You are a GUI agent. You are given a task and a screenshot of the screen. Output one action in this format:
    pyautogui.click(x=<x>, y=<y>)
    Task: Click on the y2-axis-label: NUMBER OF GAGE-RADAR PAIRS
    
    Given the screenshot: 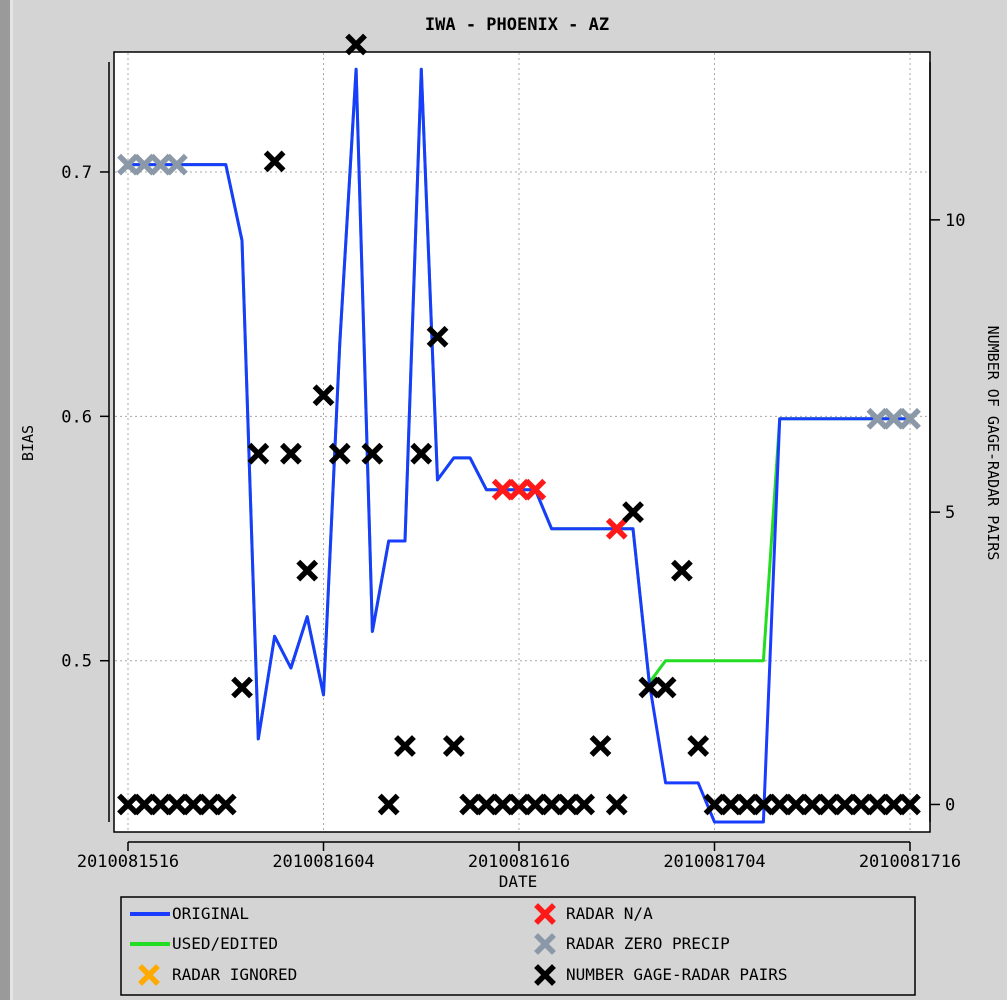 What is the action you would take?
    pyautogui.click(x=993, y=443)
    